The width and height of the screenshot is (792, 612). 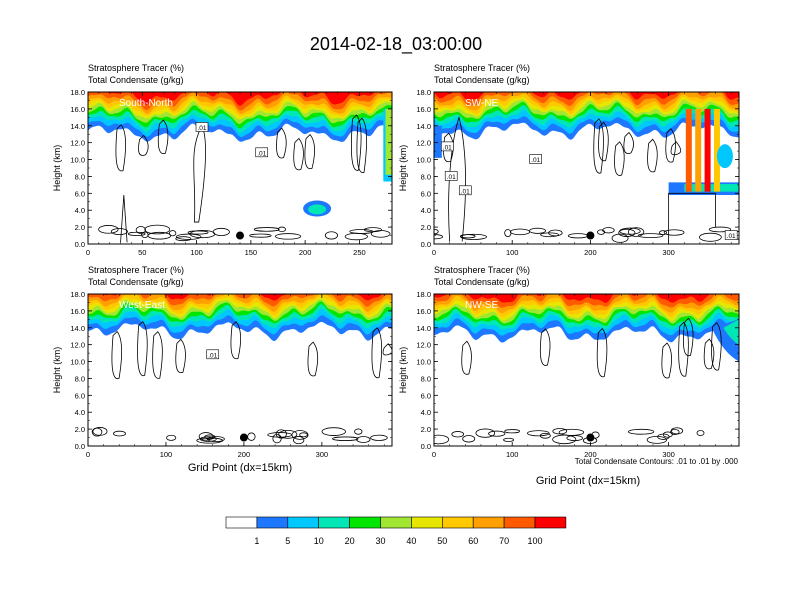 I want to click on location-marker, so click(x=590, y=235).